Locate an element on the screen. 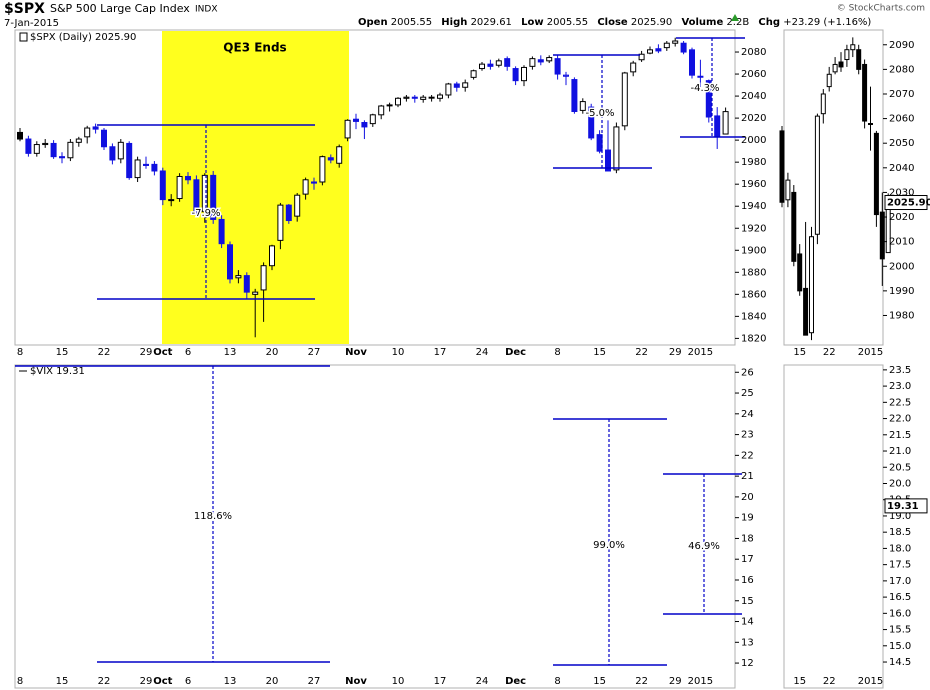 This screenshot has width=930, height=690. y-tick-label: 22.0 is located at coordinates (900, 419).